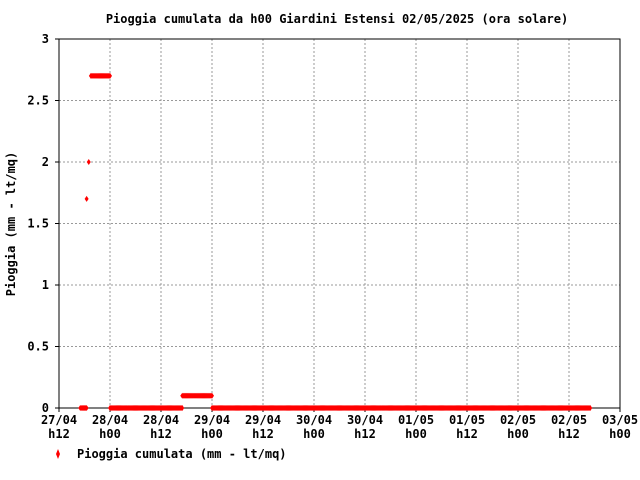  I want to click on y-axis: 0 0.5 1 1.5 2 2.5 3, so click(43, 223).